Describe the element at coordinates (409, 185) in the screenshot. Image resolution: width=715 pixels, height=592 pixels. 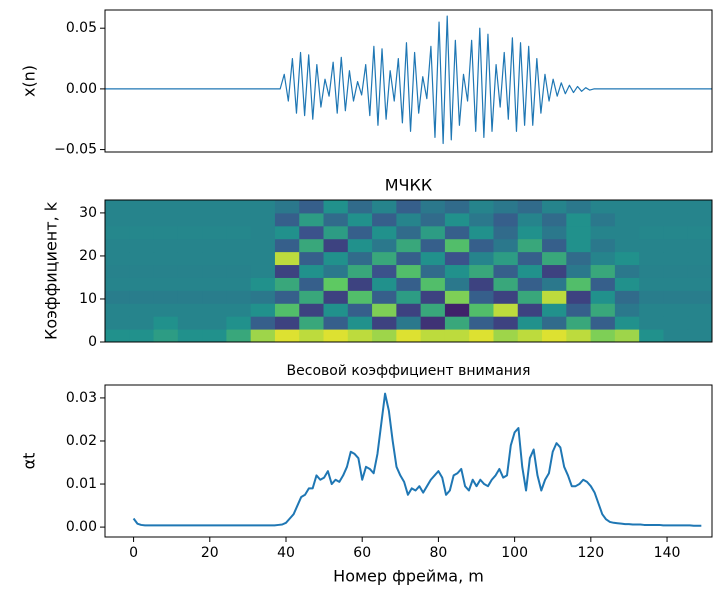
I see `chart-title: МЧКК` at that location.